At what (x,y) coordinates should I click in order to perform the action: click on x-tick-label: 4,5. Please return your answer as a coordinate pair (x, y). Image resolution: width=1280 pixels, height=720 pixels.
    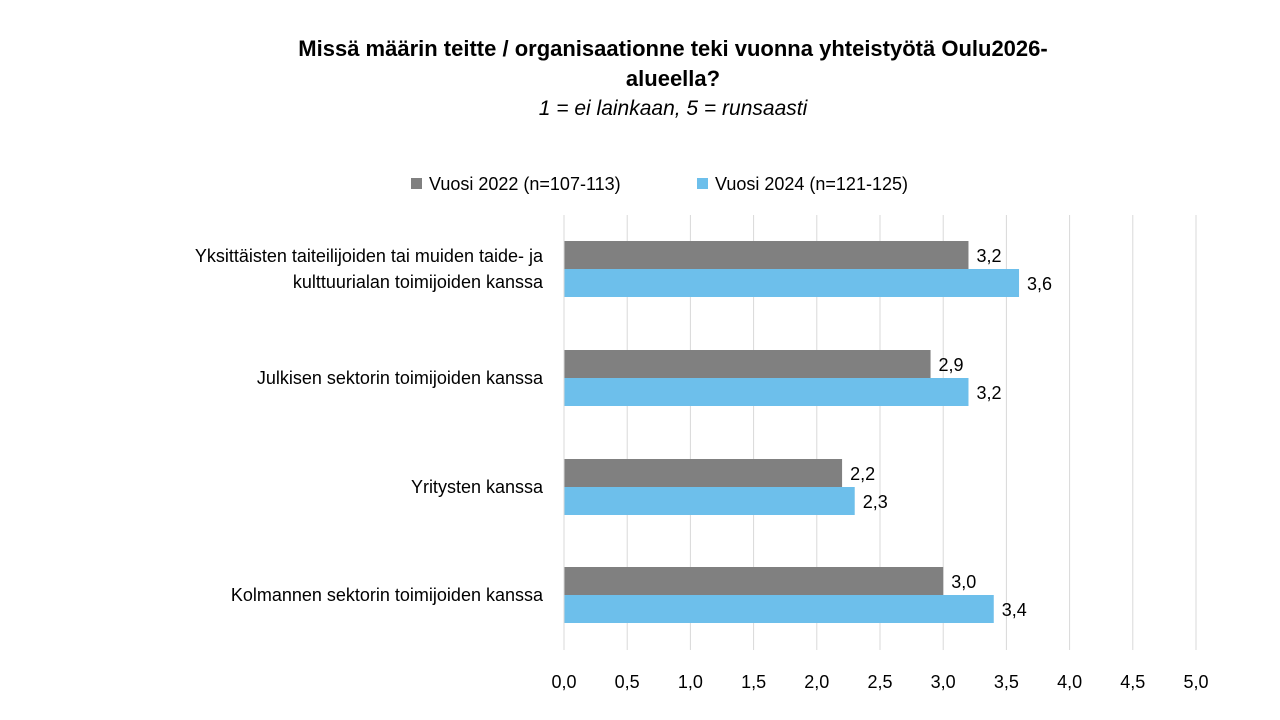
    Looking at the image, I should click on (1132, 682).